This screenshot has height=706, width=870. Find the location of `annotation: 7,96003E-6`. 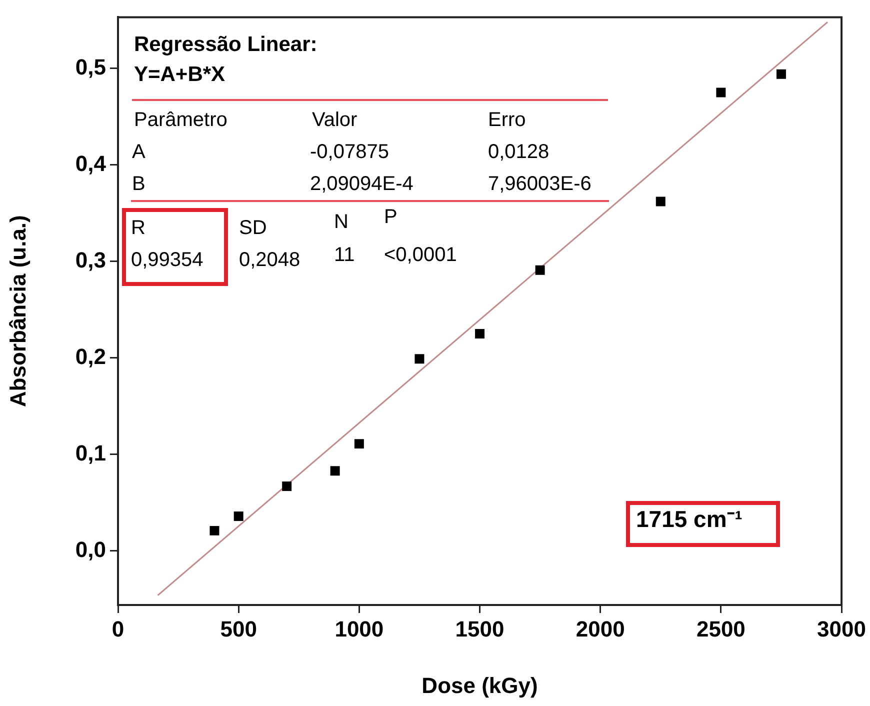

annotation: 7,96003E-6 is located at coordinates (540, 184).